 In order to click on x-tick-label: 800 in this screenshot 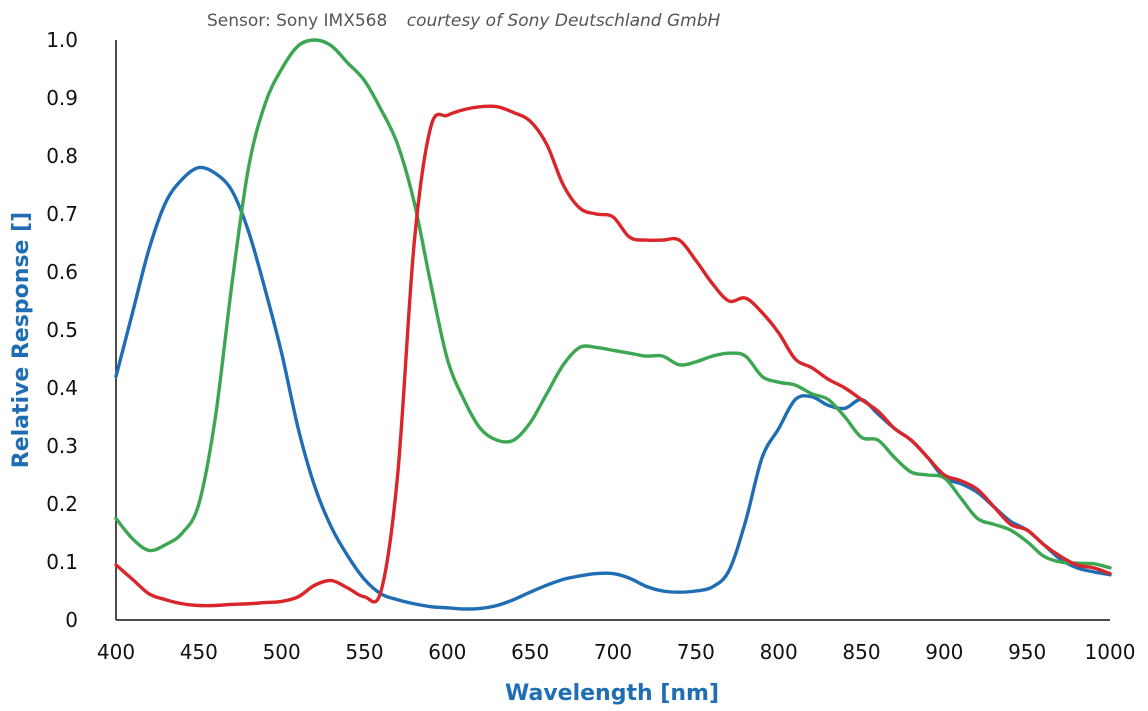, I will do `click(779, 652)`.